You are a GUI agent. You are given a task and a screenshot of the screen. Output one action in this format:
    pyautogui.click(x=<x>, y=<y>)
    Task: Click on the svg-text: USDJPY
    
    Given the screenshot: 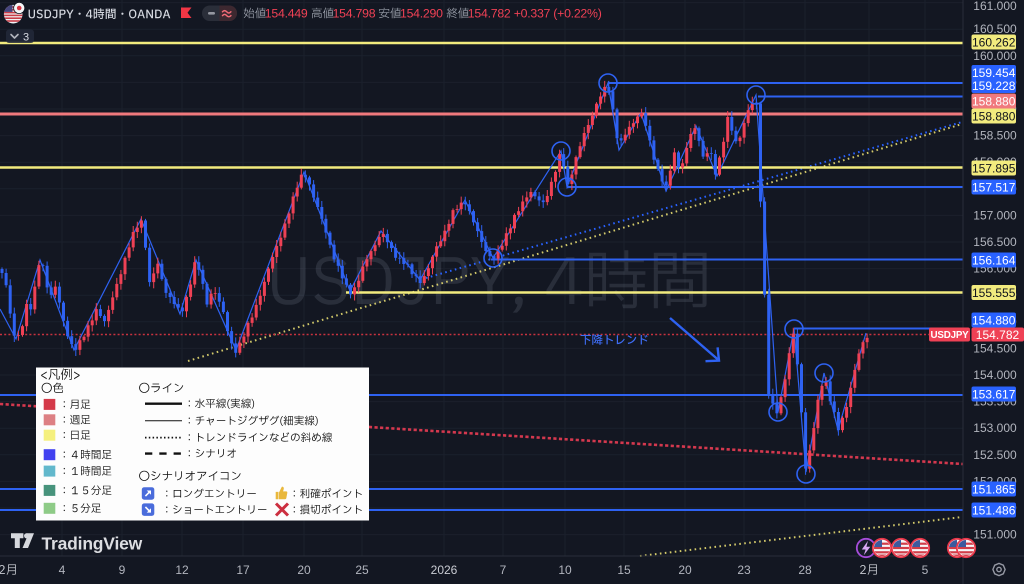 What is the action you would take?
    pyautogui.click(x=949, y=335)
    